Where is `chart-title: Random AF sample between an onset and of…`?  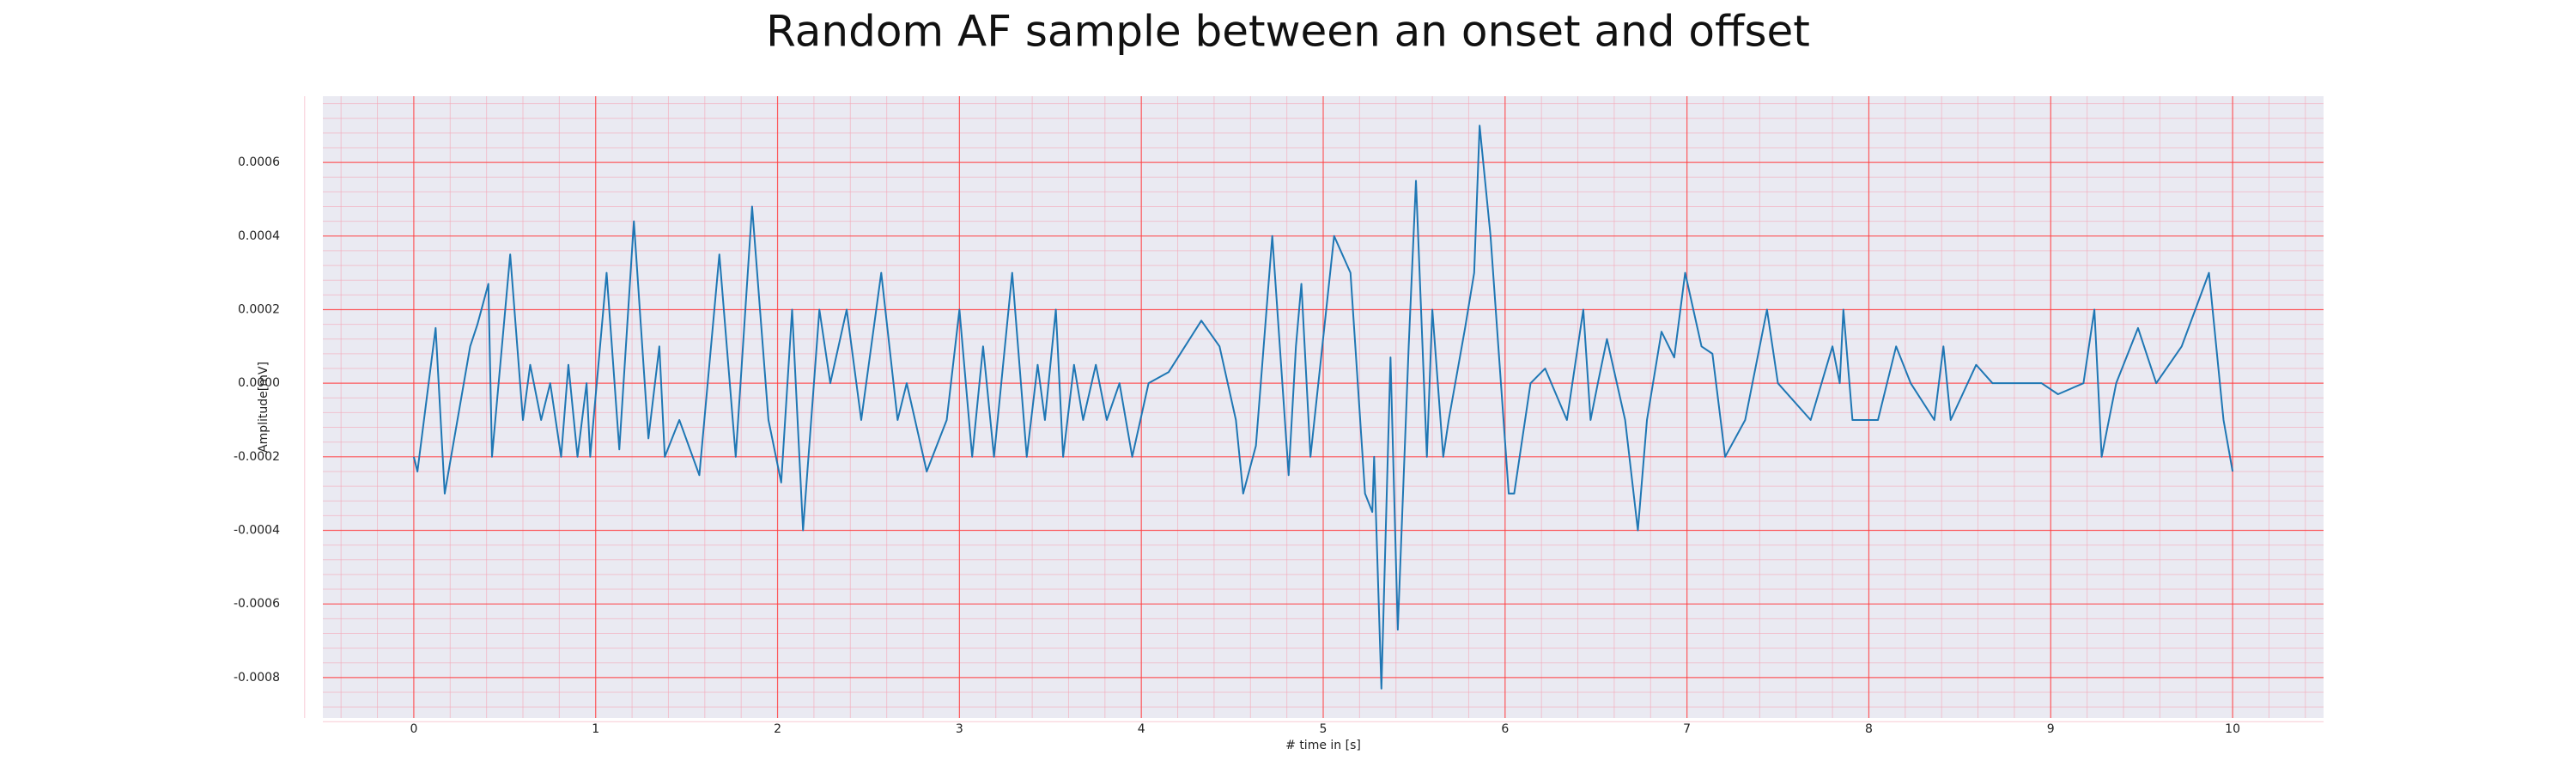 chart-title: Random AF sample between an onset and of… is located at coordinates (1288, 32).